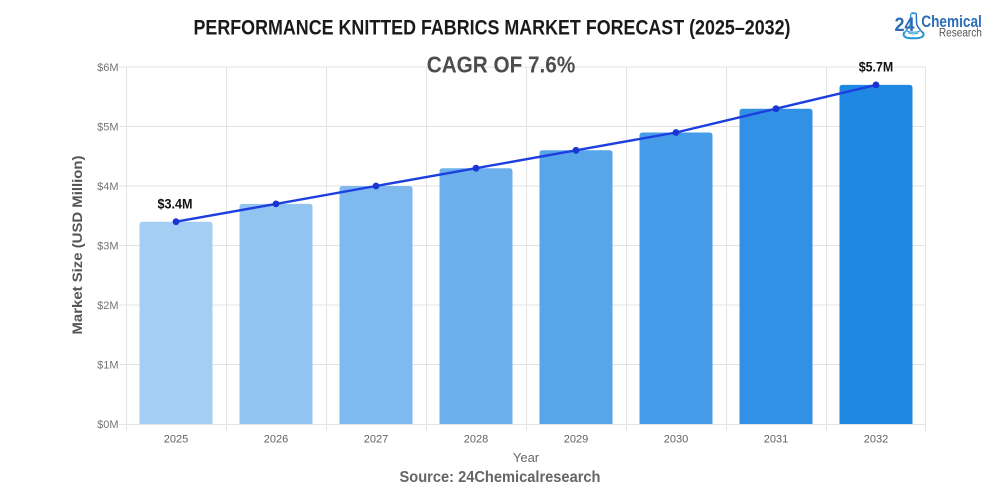  What do you see at coordinates (77, 245) in the screenshot?
I see `svg-text: Market Size (USD Million)` at bounding box center [77, 245].